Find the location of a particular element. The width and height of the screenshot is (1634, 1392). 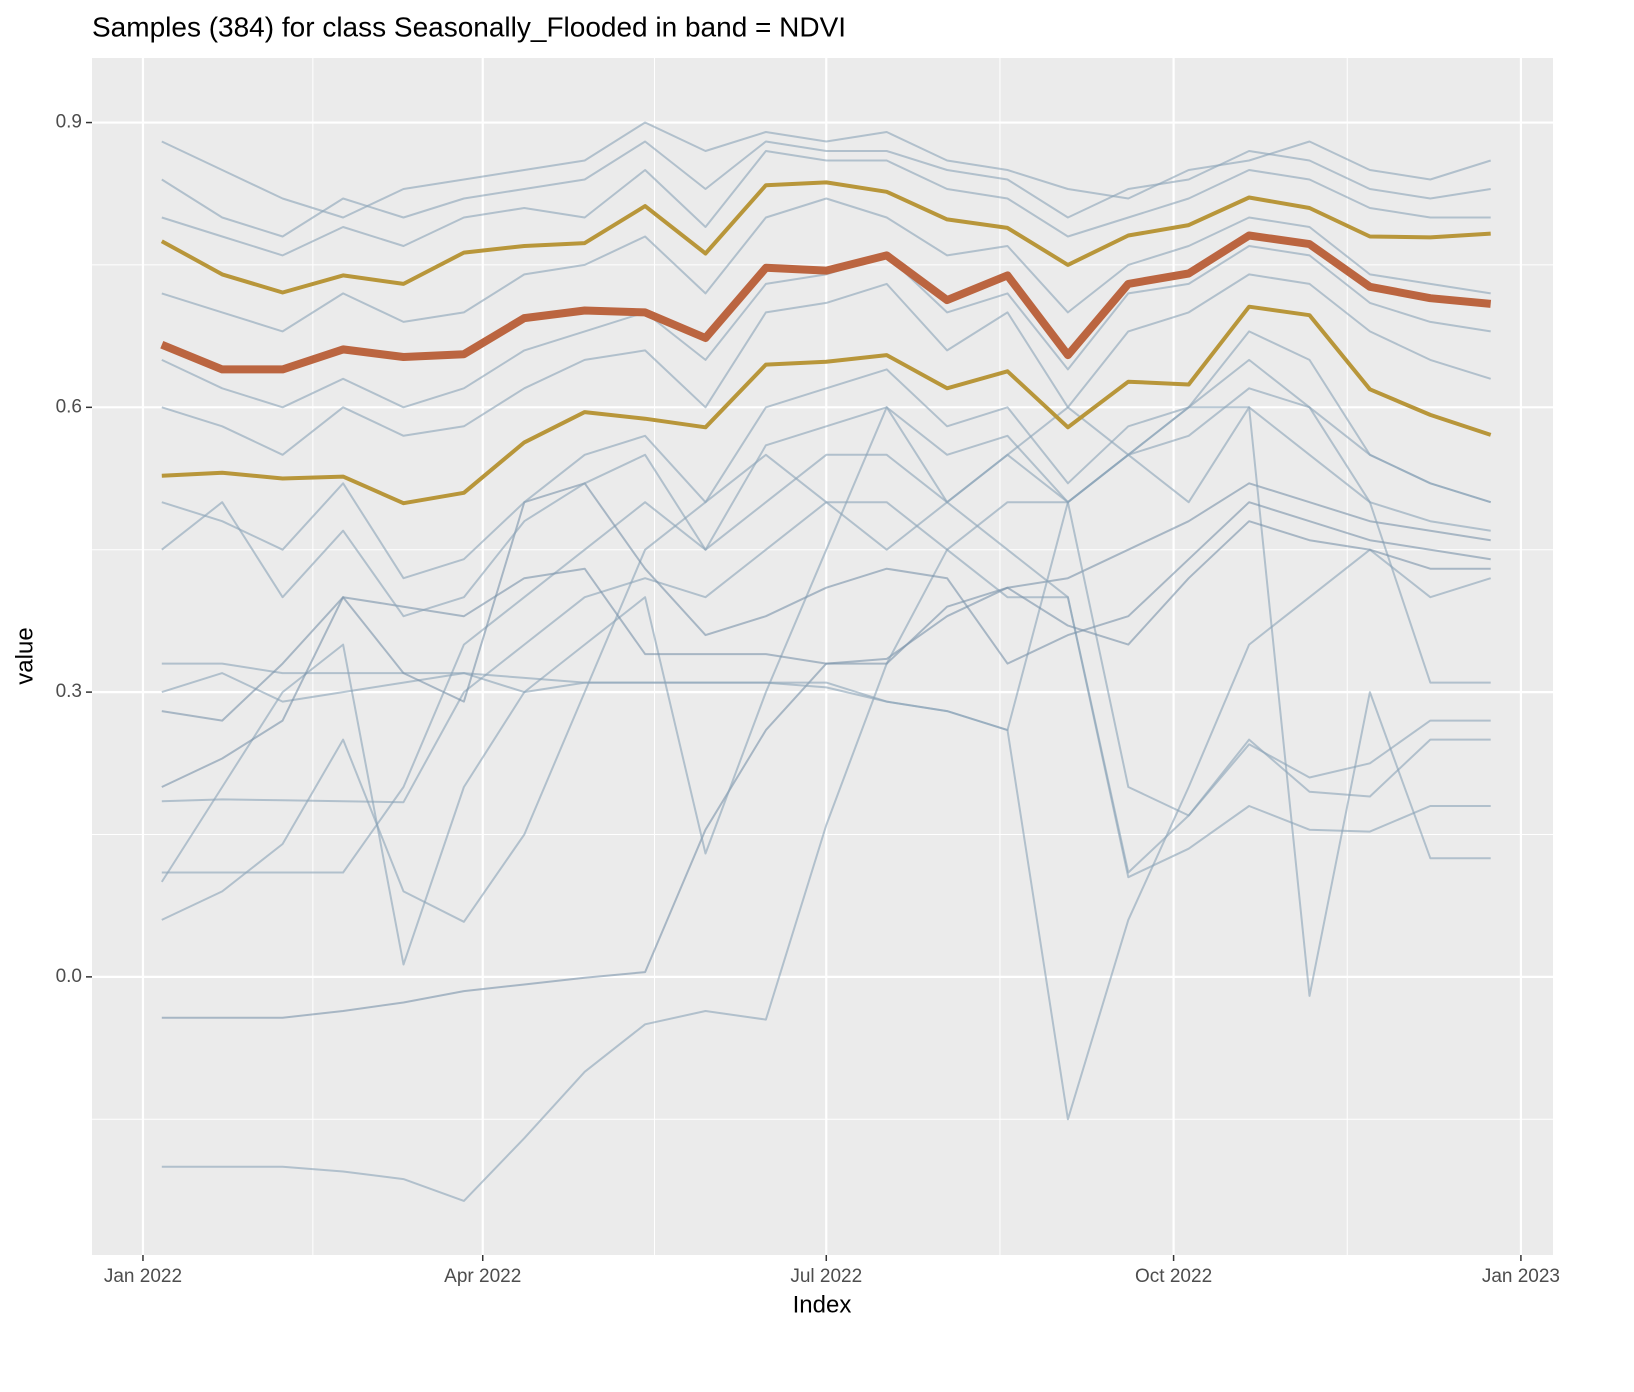

y-tick-label: 0.0 is located at coordinates (69, 976).